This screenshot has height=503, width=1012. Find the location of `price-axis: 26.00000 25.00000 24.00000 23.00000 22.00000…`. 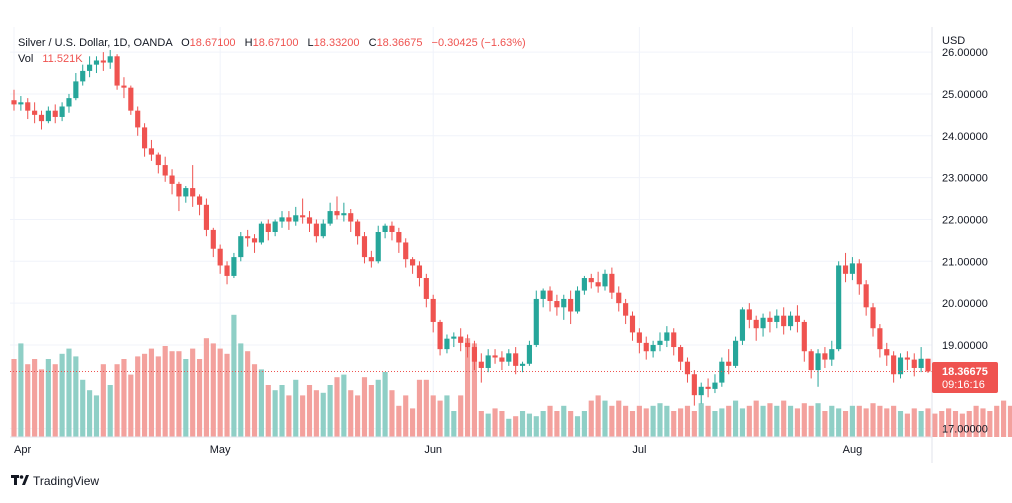

price-axis: 26.00000 25.00000 24.00000 23.00000 22.00000… is located at coordinates (965, 241).